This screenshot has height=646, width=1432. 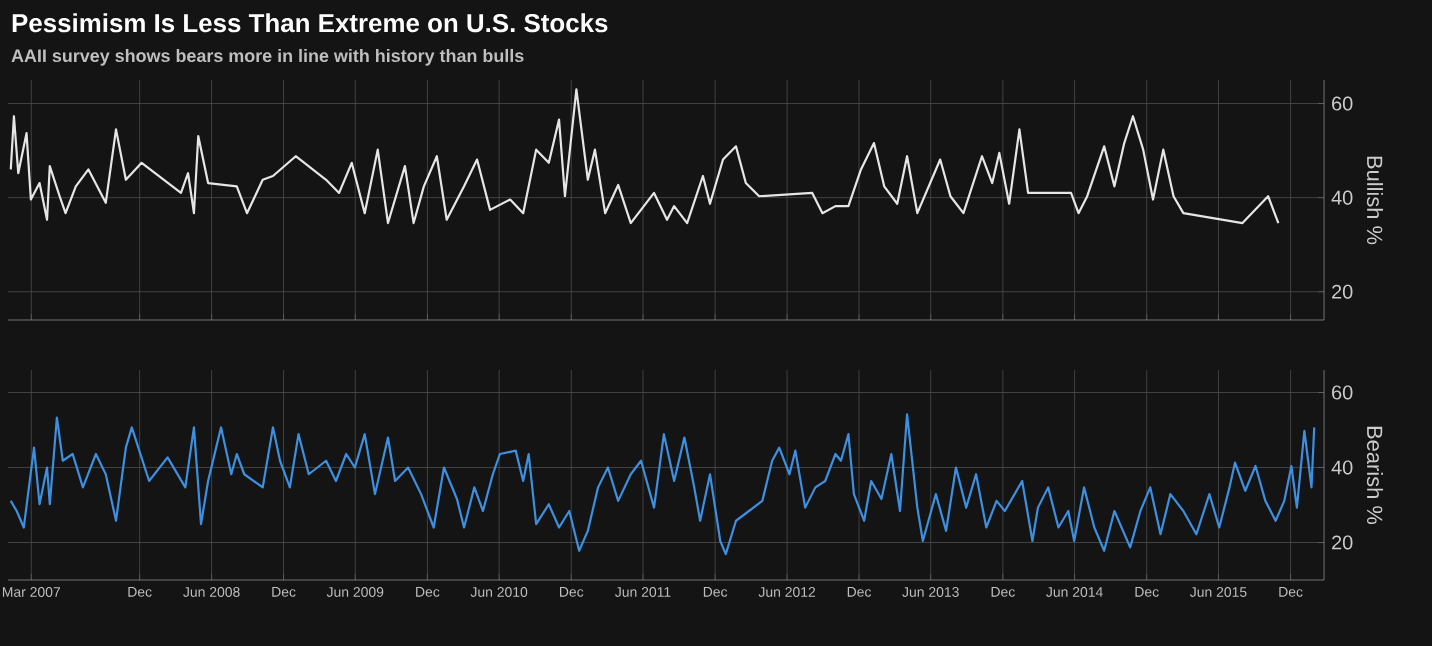 What do you see at coordinates (267, 57) in the screenshot?
I see `chart-subtitle: AAII survey shows bears more in line with history than bulls` at bounding box center [267, 57].